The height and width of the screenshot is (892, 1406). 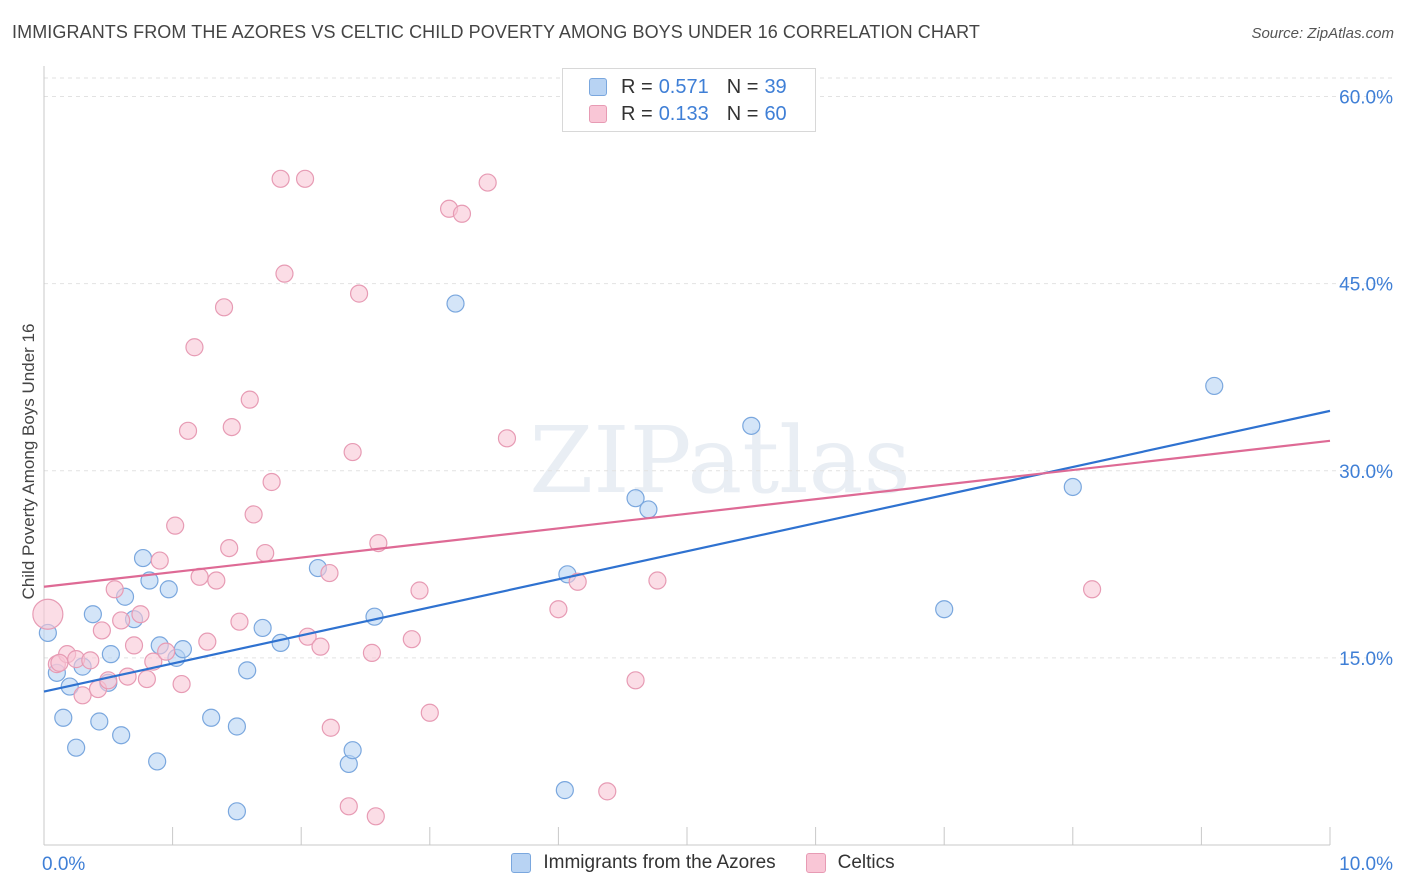 I want to click on y-tick-label: 30.0%, so click(x=1366, y=472).